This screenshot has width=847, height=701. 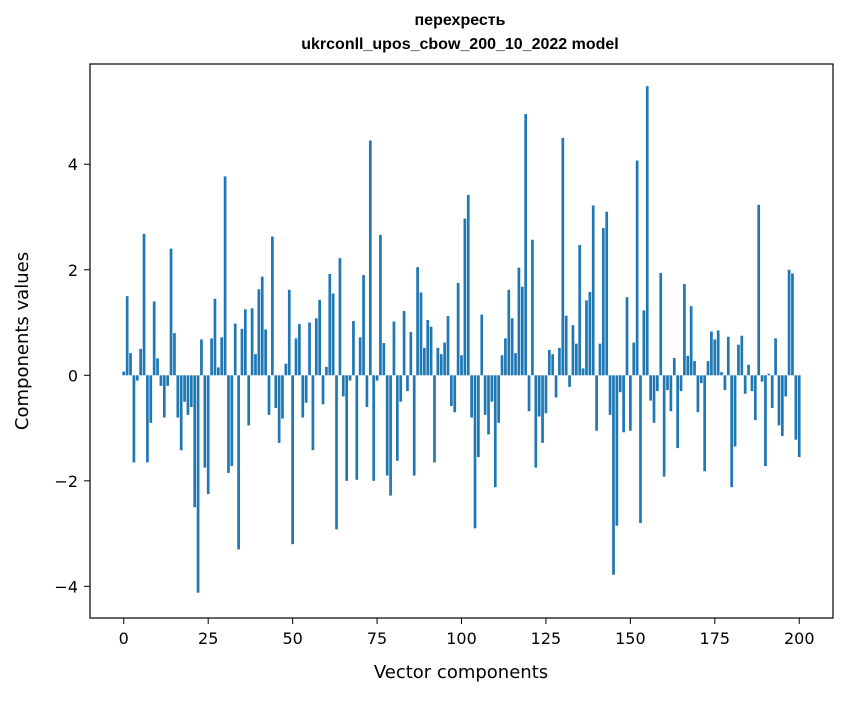 What do you see at coordinates (630, 638) in the screenshot?
I see `x-tick-label-150: 150` at bounding box center [630, 638].